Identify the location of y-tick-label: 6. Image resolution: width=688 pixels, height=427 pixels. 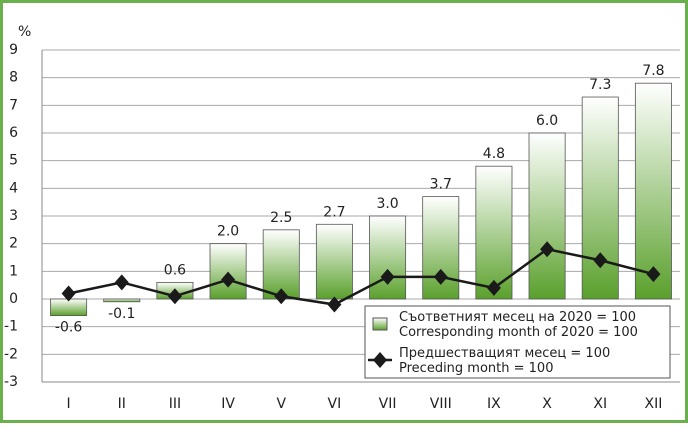
(13, 133).